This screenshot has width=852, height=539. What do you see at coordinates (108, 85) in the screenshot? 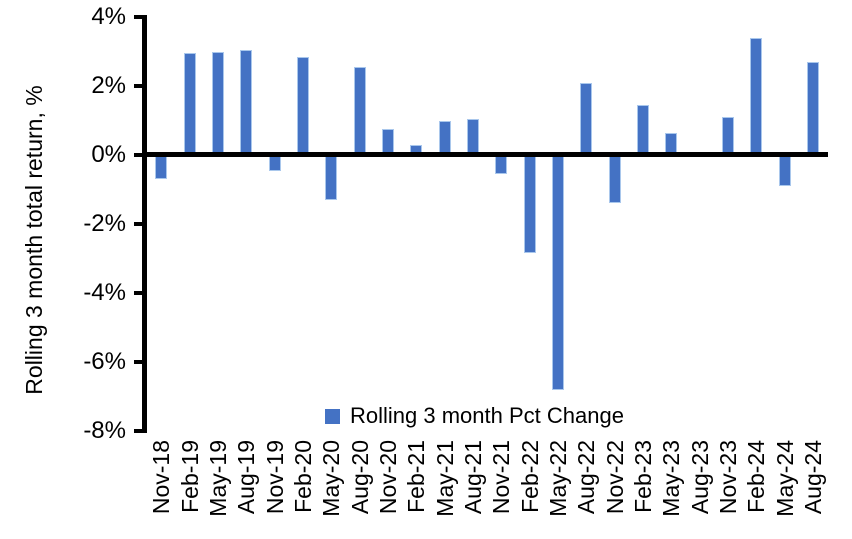
I see `y-tick-label: 2%` at bounding box center [108, 85].